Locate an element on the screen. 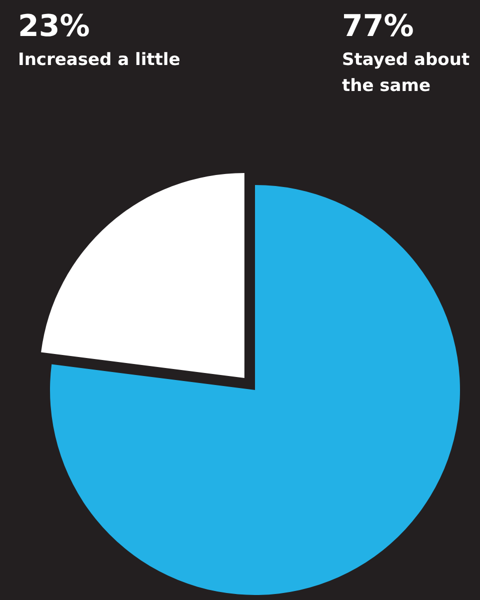  slice-label: Increased a little is located at coordinates (99, 60).